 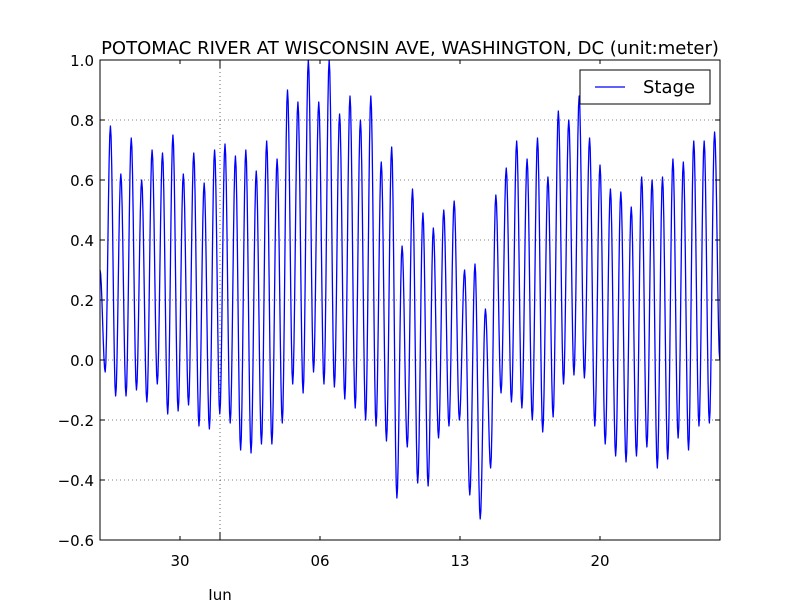 What do you see at coordinates (599, 561) in the screenshot?
I see `x-tick-label: 20` at bounding box center [599, 561].